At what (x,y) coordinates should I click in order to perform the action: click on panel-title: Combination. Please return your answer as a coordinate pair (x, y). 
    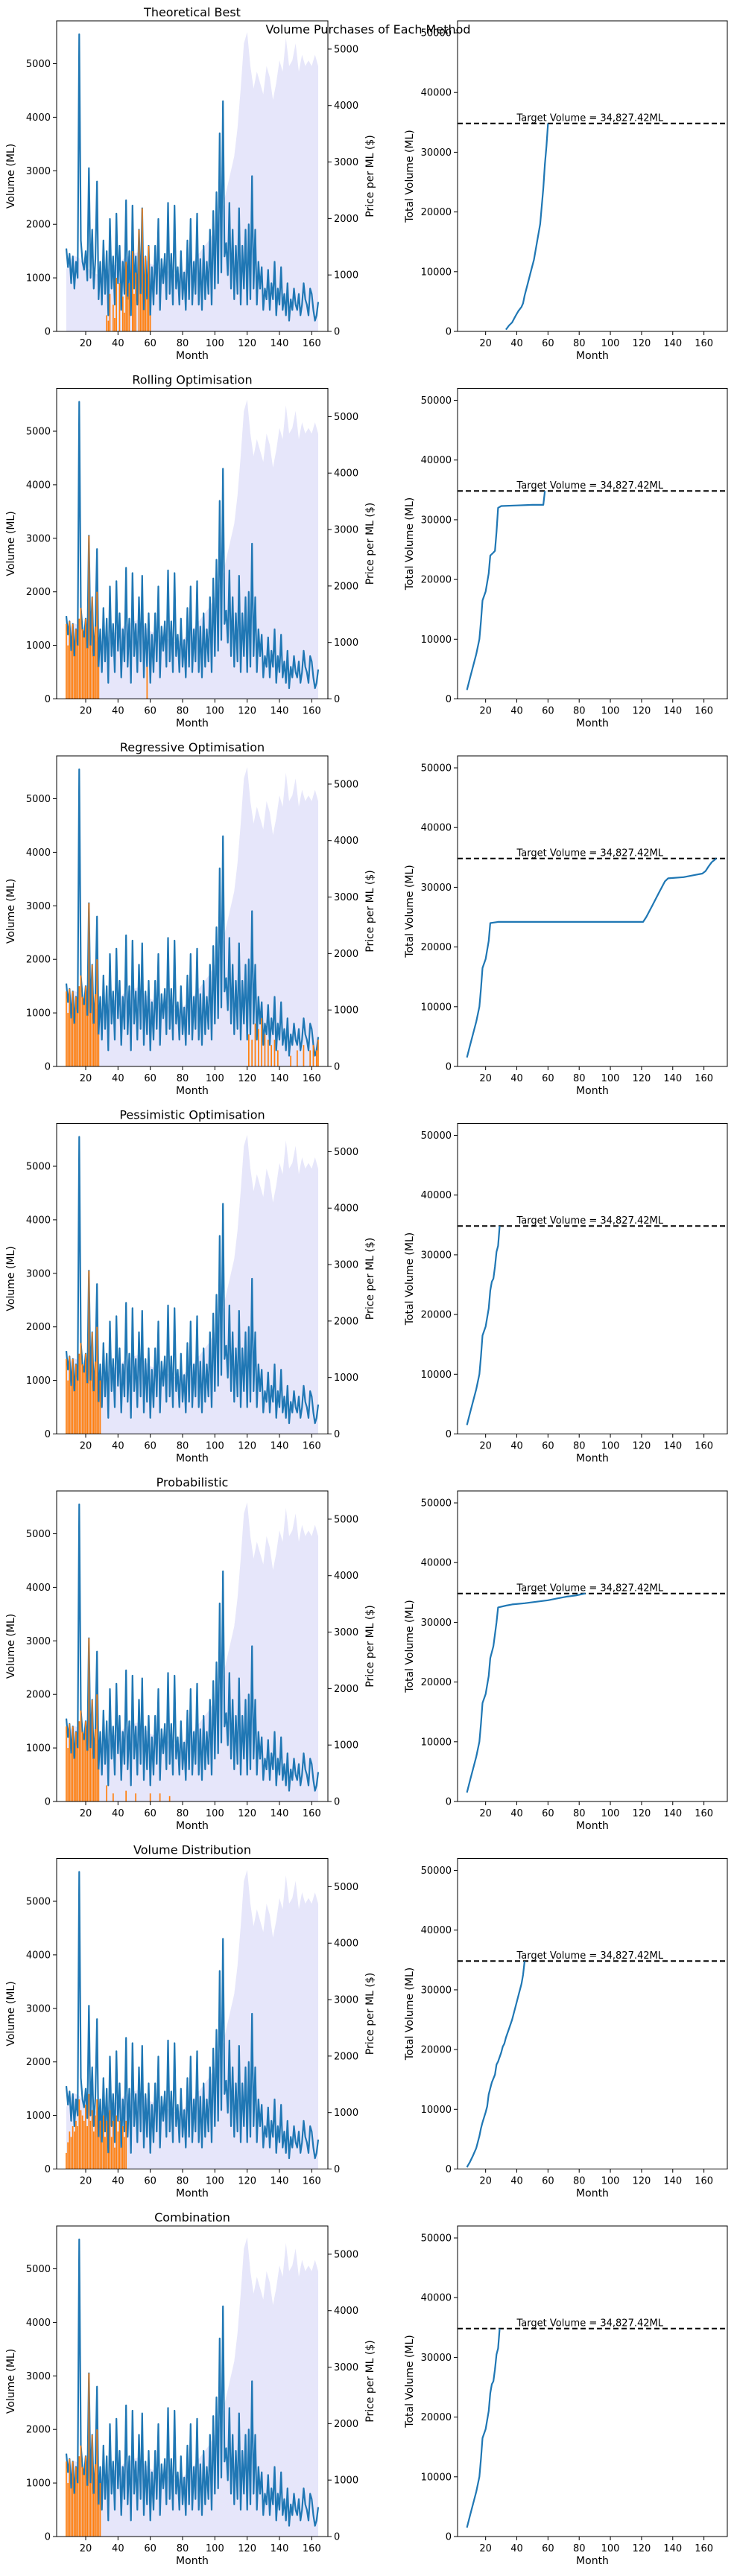
    Looking at the image, I should click on (192, 2217).